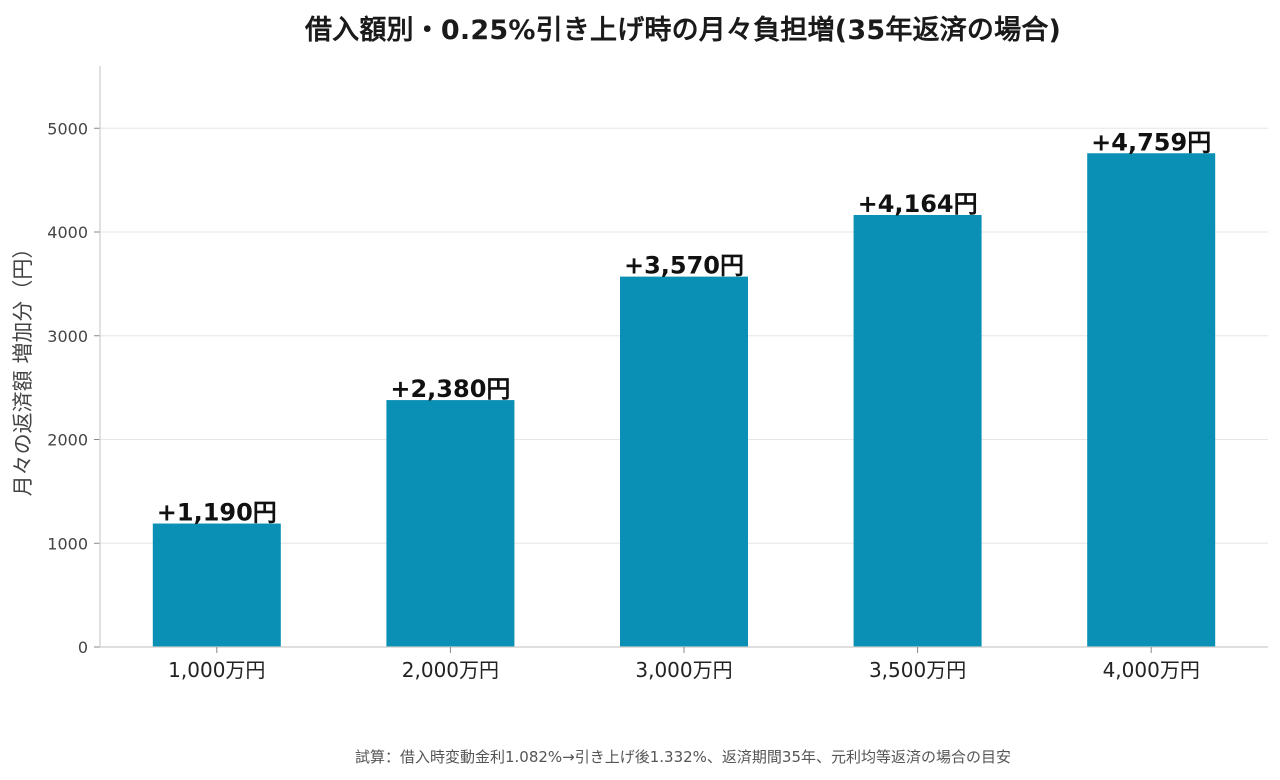  Describe the element at coordinates (67, 128) in the screenshot. I see `y-tick-label: 5000` at that location.